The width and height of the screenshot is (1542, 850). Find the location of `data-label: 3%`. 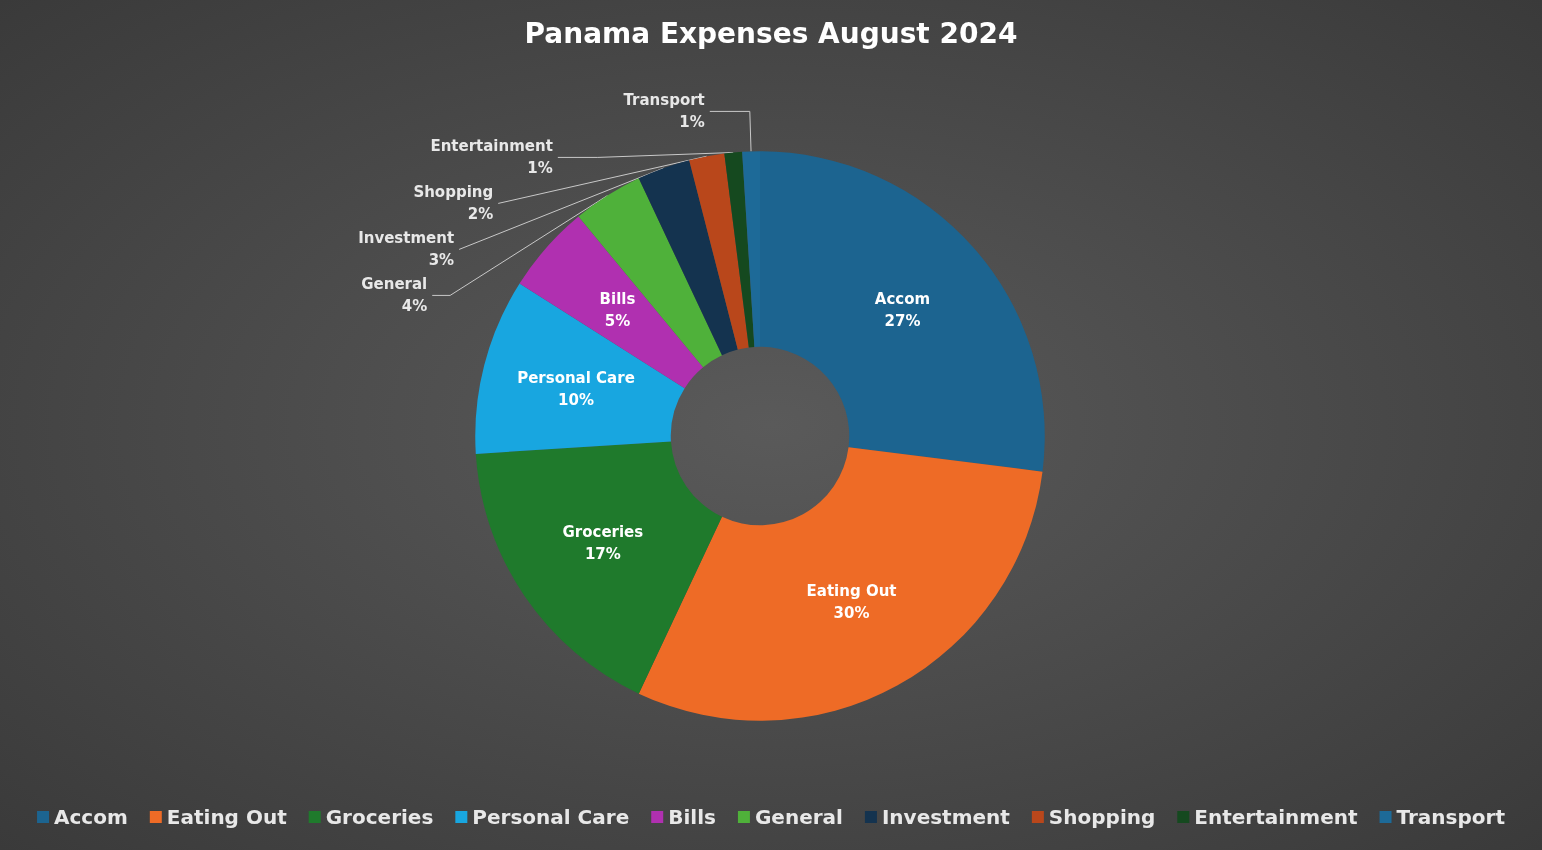

data-label: 3% is located at coordinates (441, 260).